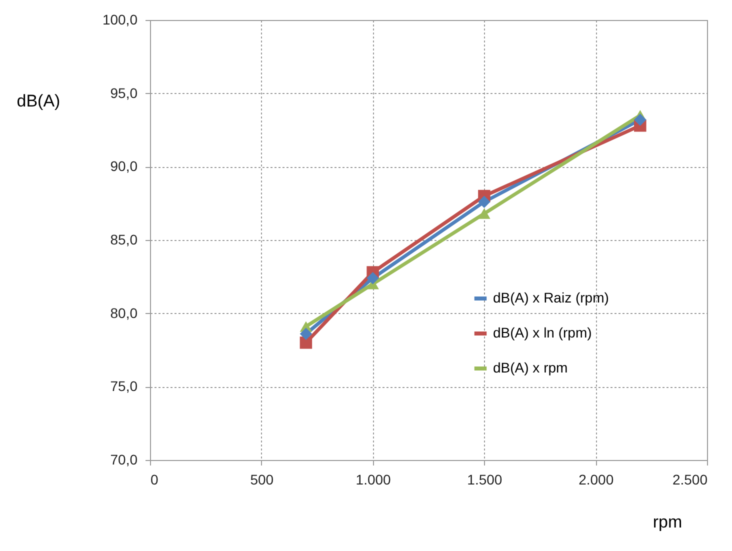 This screenshot has height=551, width=732. I want to click on x-tick-label: 1.500, so click(484, 480).